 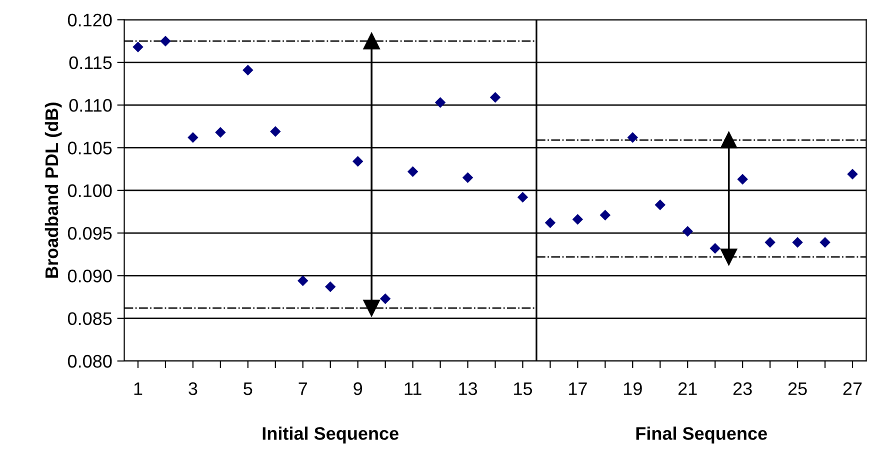 What do you see at coordinates (468, 389) in the screenshot?
I see `x-tick-label: 13` at bounding box center [468, 389].